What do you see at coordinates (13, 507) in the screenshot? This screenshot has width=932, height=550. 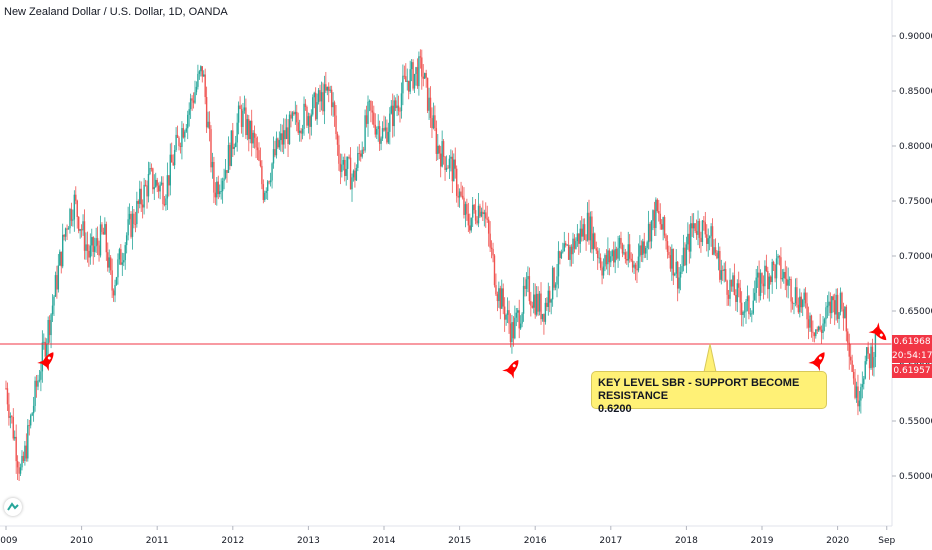 I see `tradingview-logo-icon` at bounding box center [13, 507].